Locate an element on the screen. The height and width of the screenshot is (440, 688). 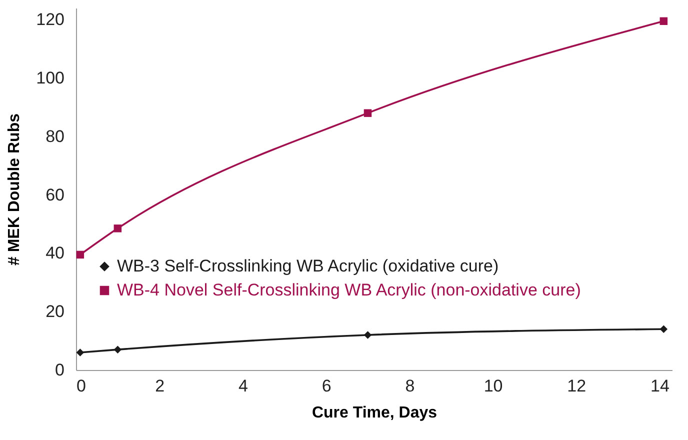
x-tick-label: 12 is located at coordinates (576, 386).